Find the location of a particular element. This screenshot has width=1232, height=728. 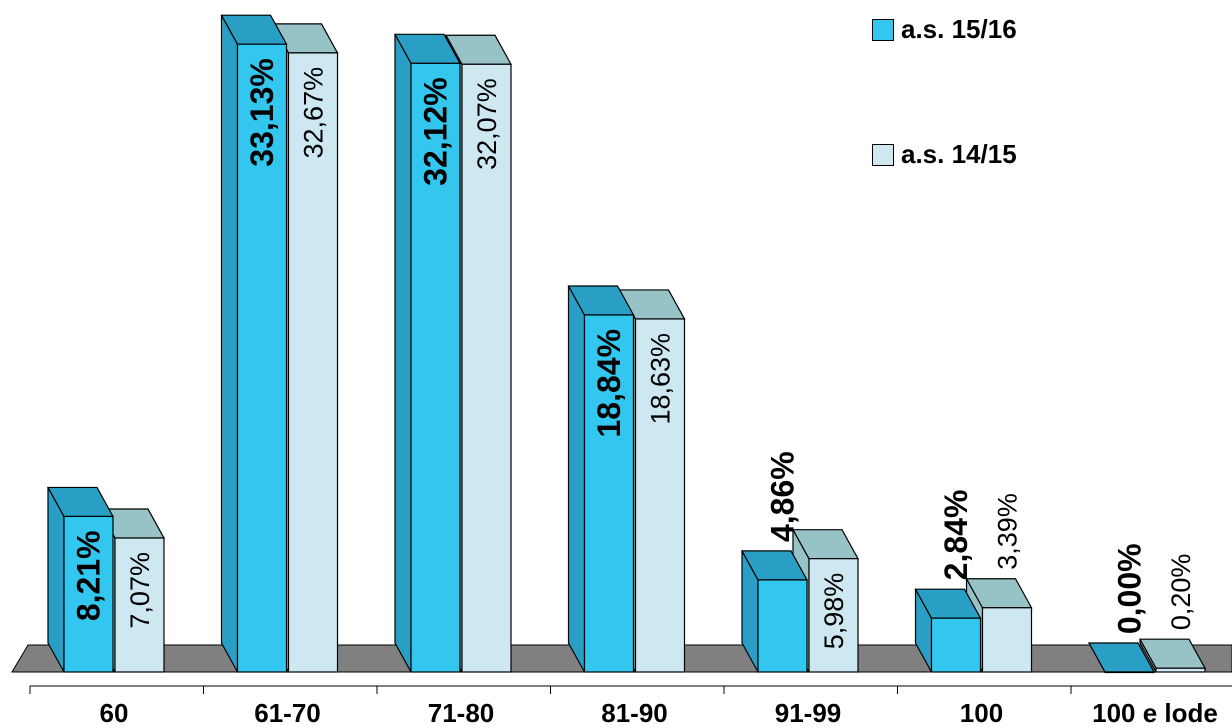

data-label: 18,63% is located at coordinates (660, 379).